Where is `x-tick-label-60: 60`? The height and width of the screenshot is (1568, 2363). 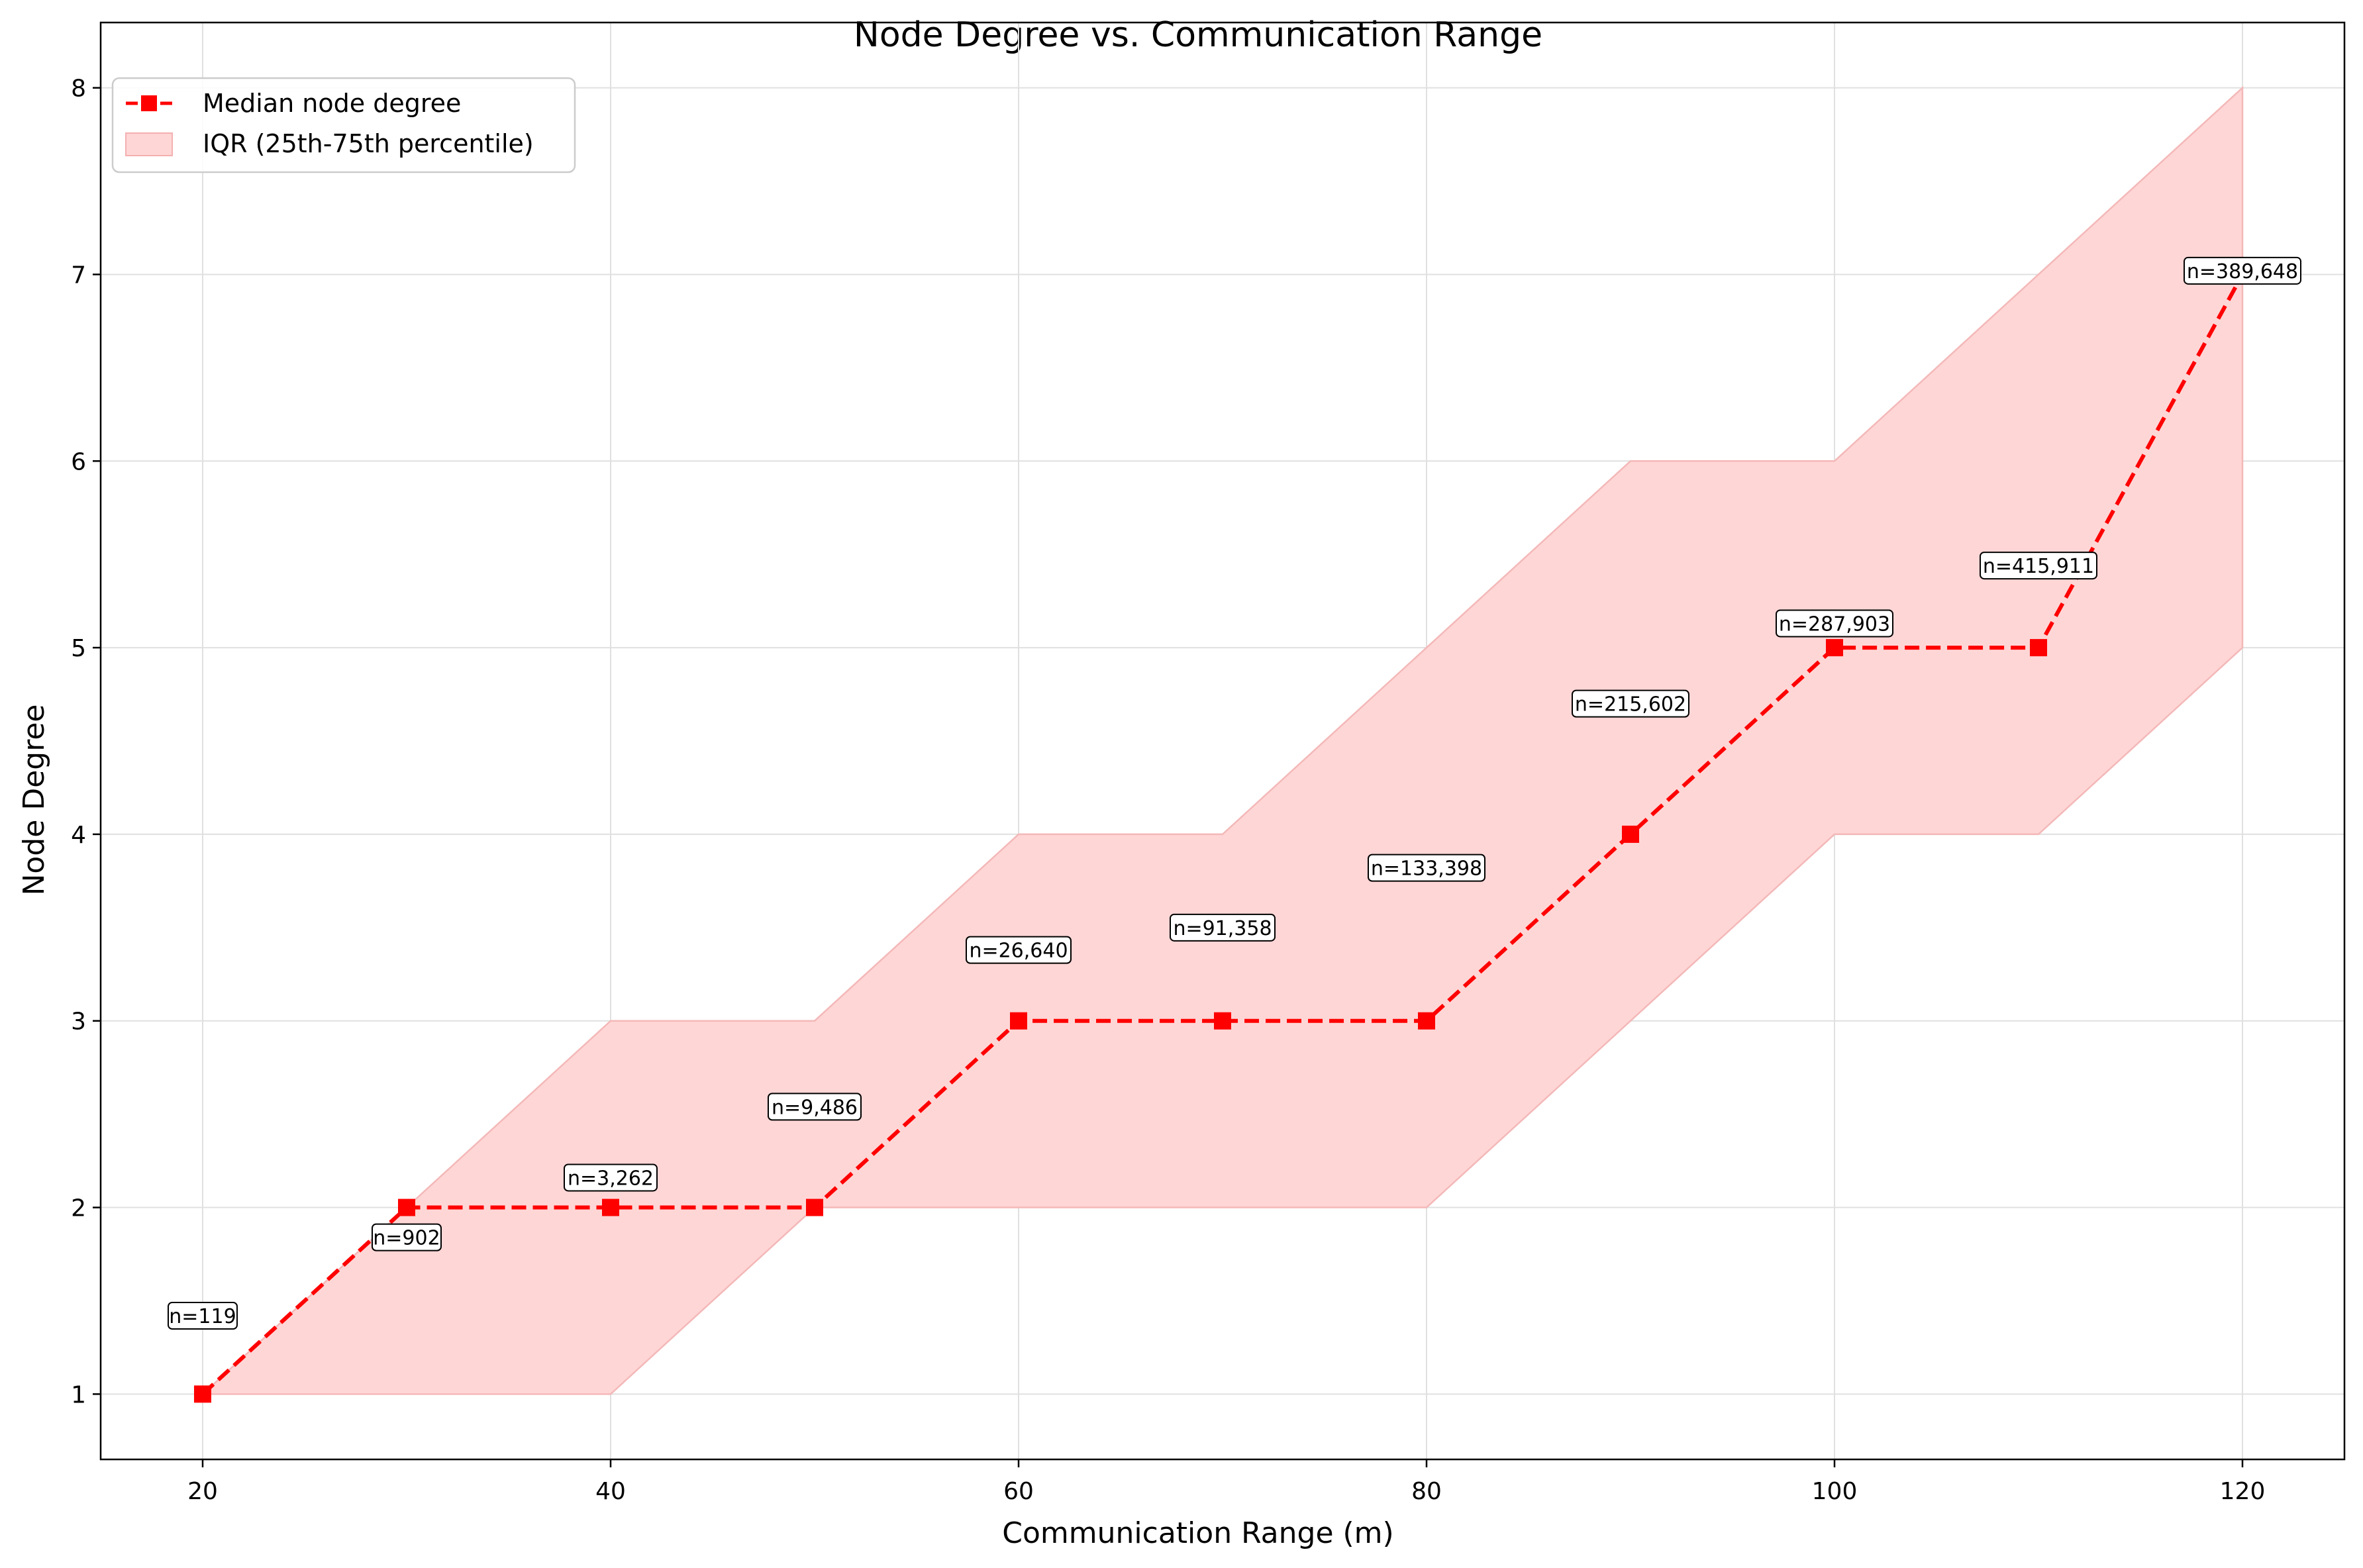
x-tick-label-60: 60 is located at coordinates (1018, 1491).